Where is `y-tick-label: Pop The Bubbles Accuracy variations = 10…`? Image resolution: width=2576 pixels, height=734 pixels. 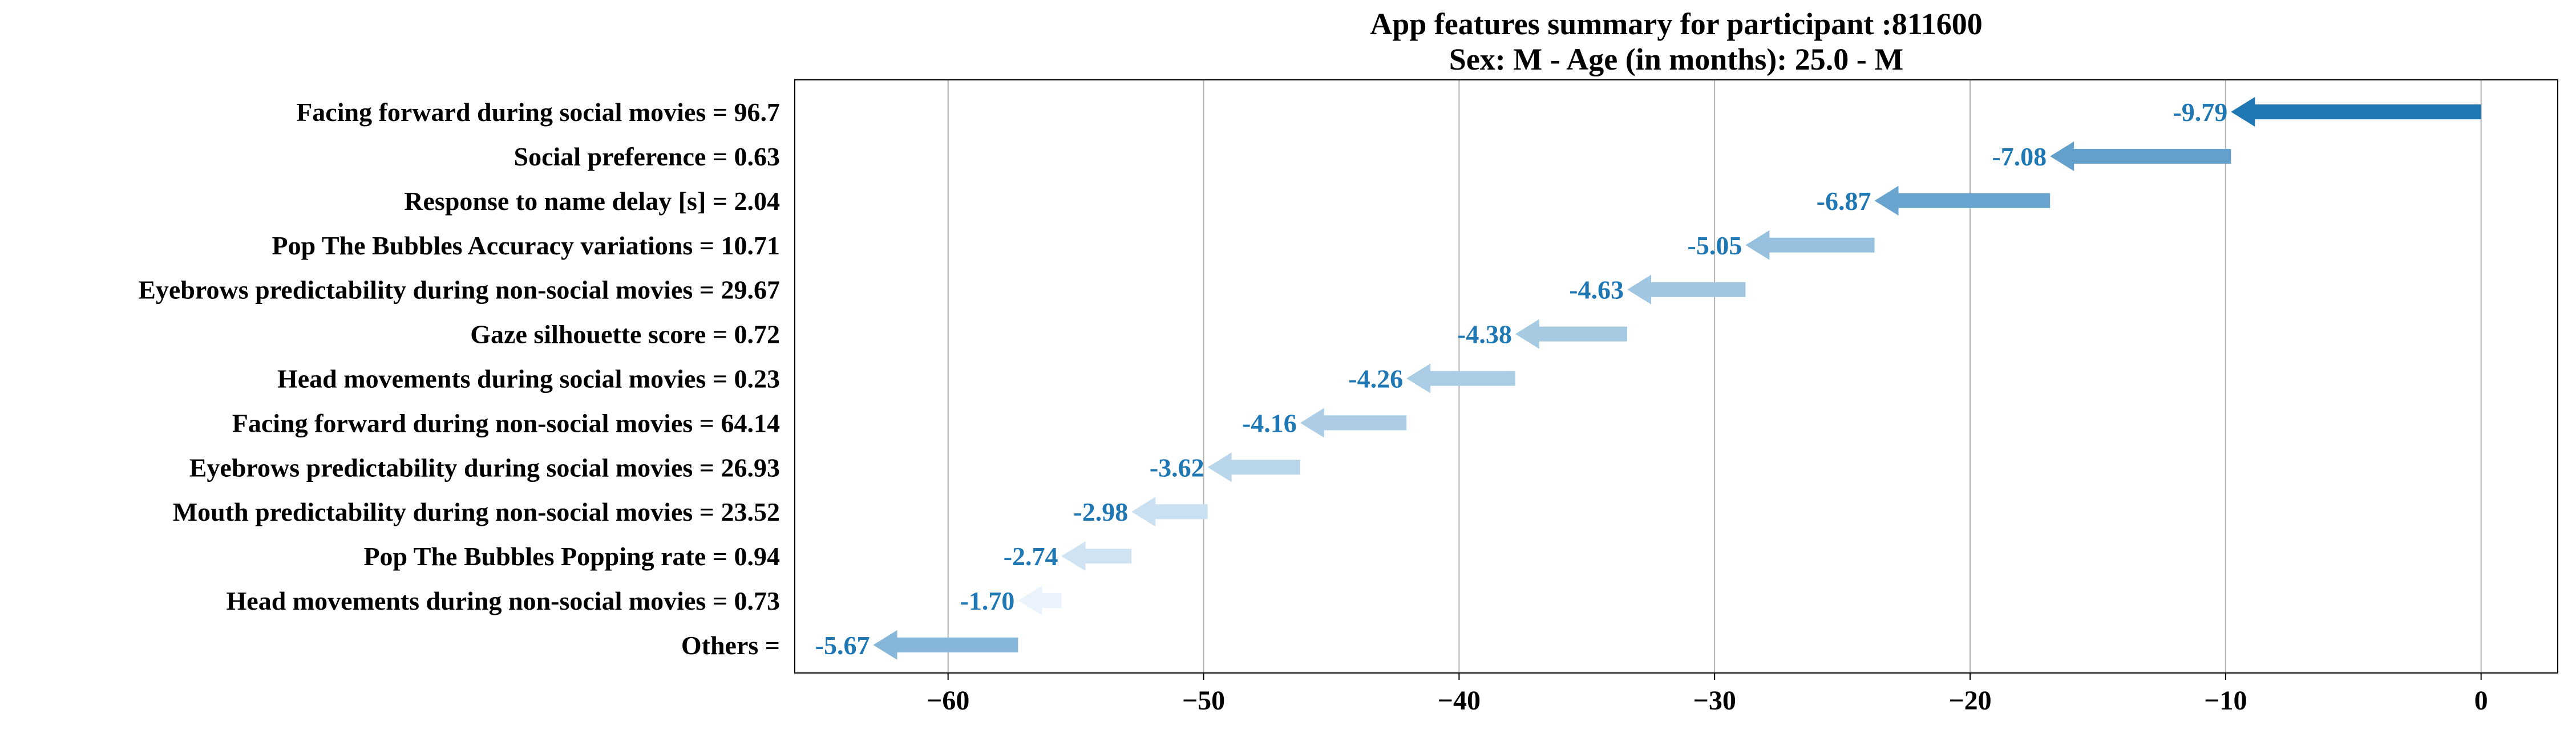 y-tick-label: Pop The Bubbles Accuracy variations = 10… is located at coordinates (526, 246).